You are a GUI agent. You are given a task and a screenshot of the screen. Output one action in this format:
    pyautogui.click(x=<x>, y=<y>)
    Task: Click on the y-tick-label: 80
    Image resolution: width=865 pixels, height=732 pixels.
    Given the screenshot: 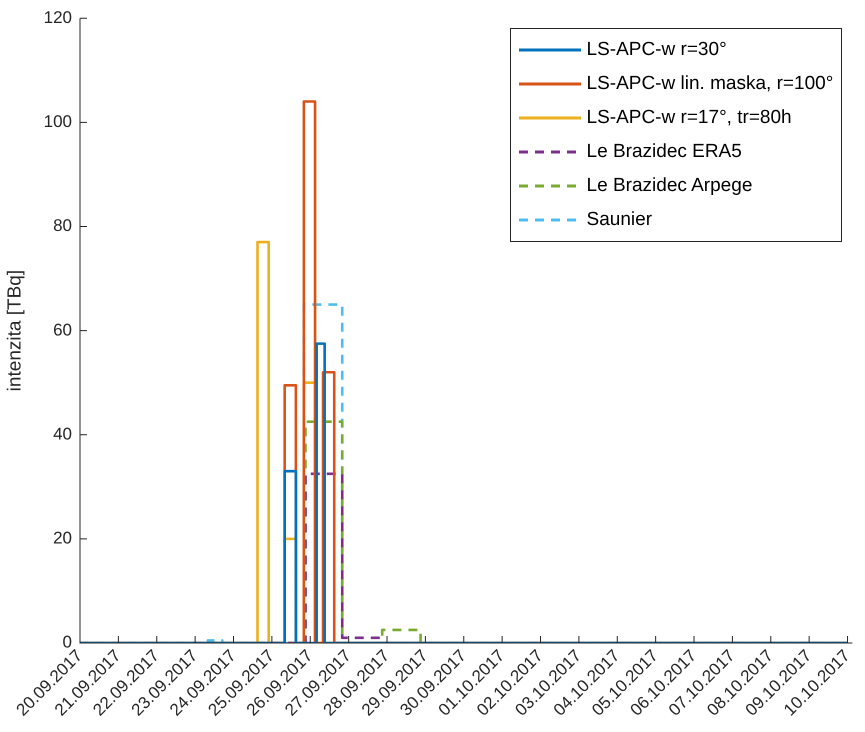 What is the action you would take?
    pyautogui.click(x=62, y=226)
    